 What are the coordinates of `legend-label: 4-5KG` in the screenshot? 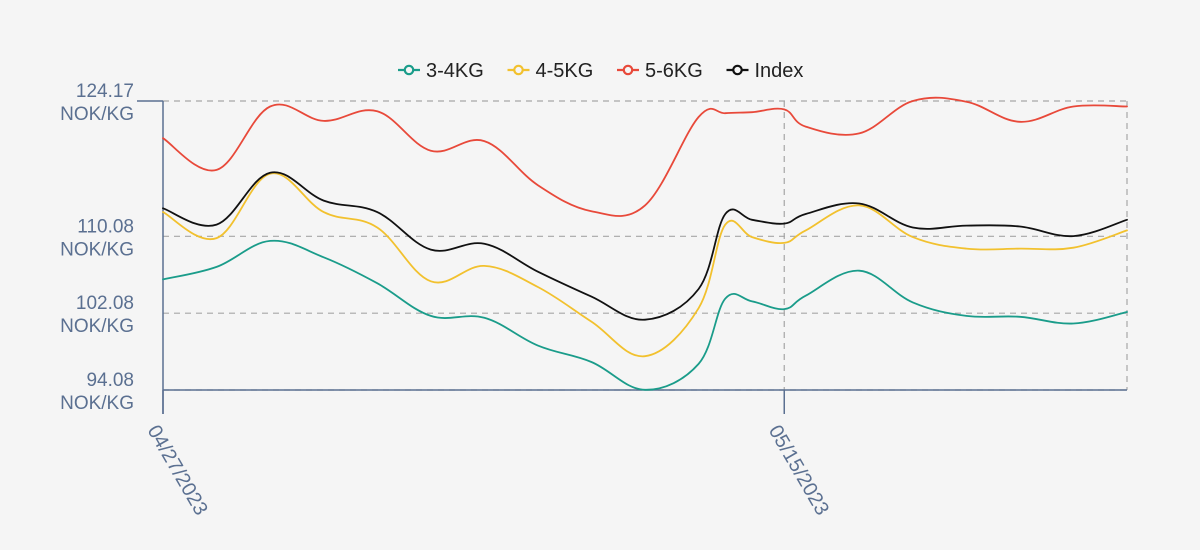 It's located at (565, 71).